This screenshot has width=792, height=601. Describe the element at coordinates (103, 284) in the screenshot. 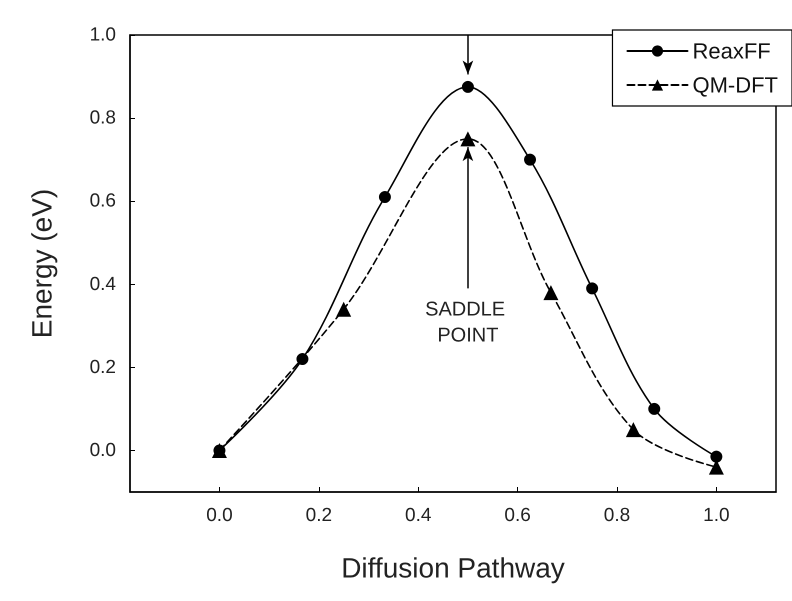

I see `y-tick-label: 0.4` at that location.